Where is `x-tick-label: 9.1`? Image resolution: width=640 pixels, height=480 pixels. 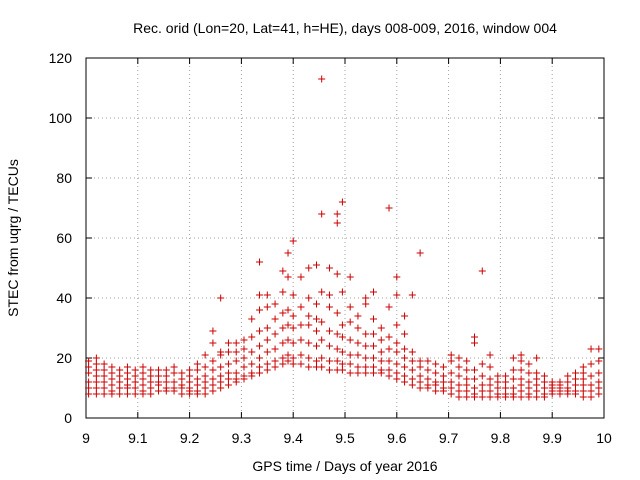
x-tick-label: 9.1 is located at coordinates (138, 438).